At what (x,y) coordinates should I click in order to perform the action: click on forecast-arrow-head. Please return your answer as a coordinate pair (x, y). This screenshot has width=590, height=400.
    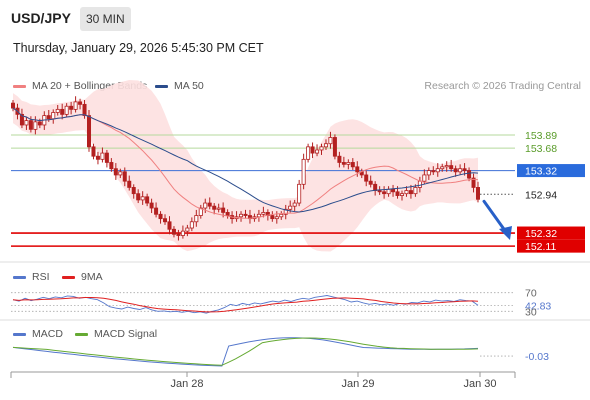
    Looking at the image, I should click on (505, 233).